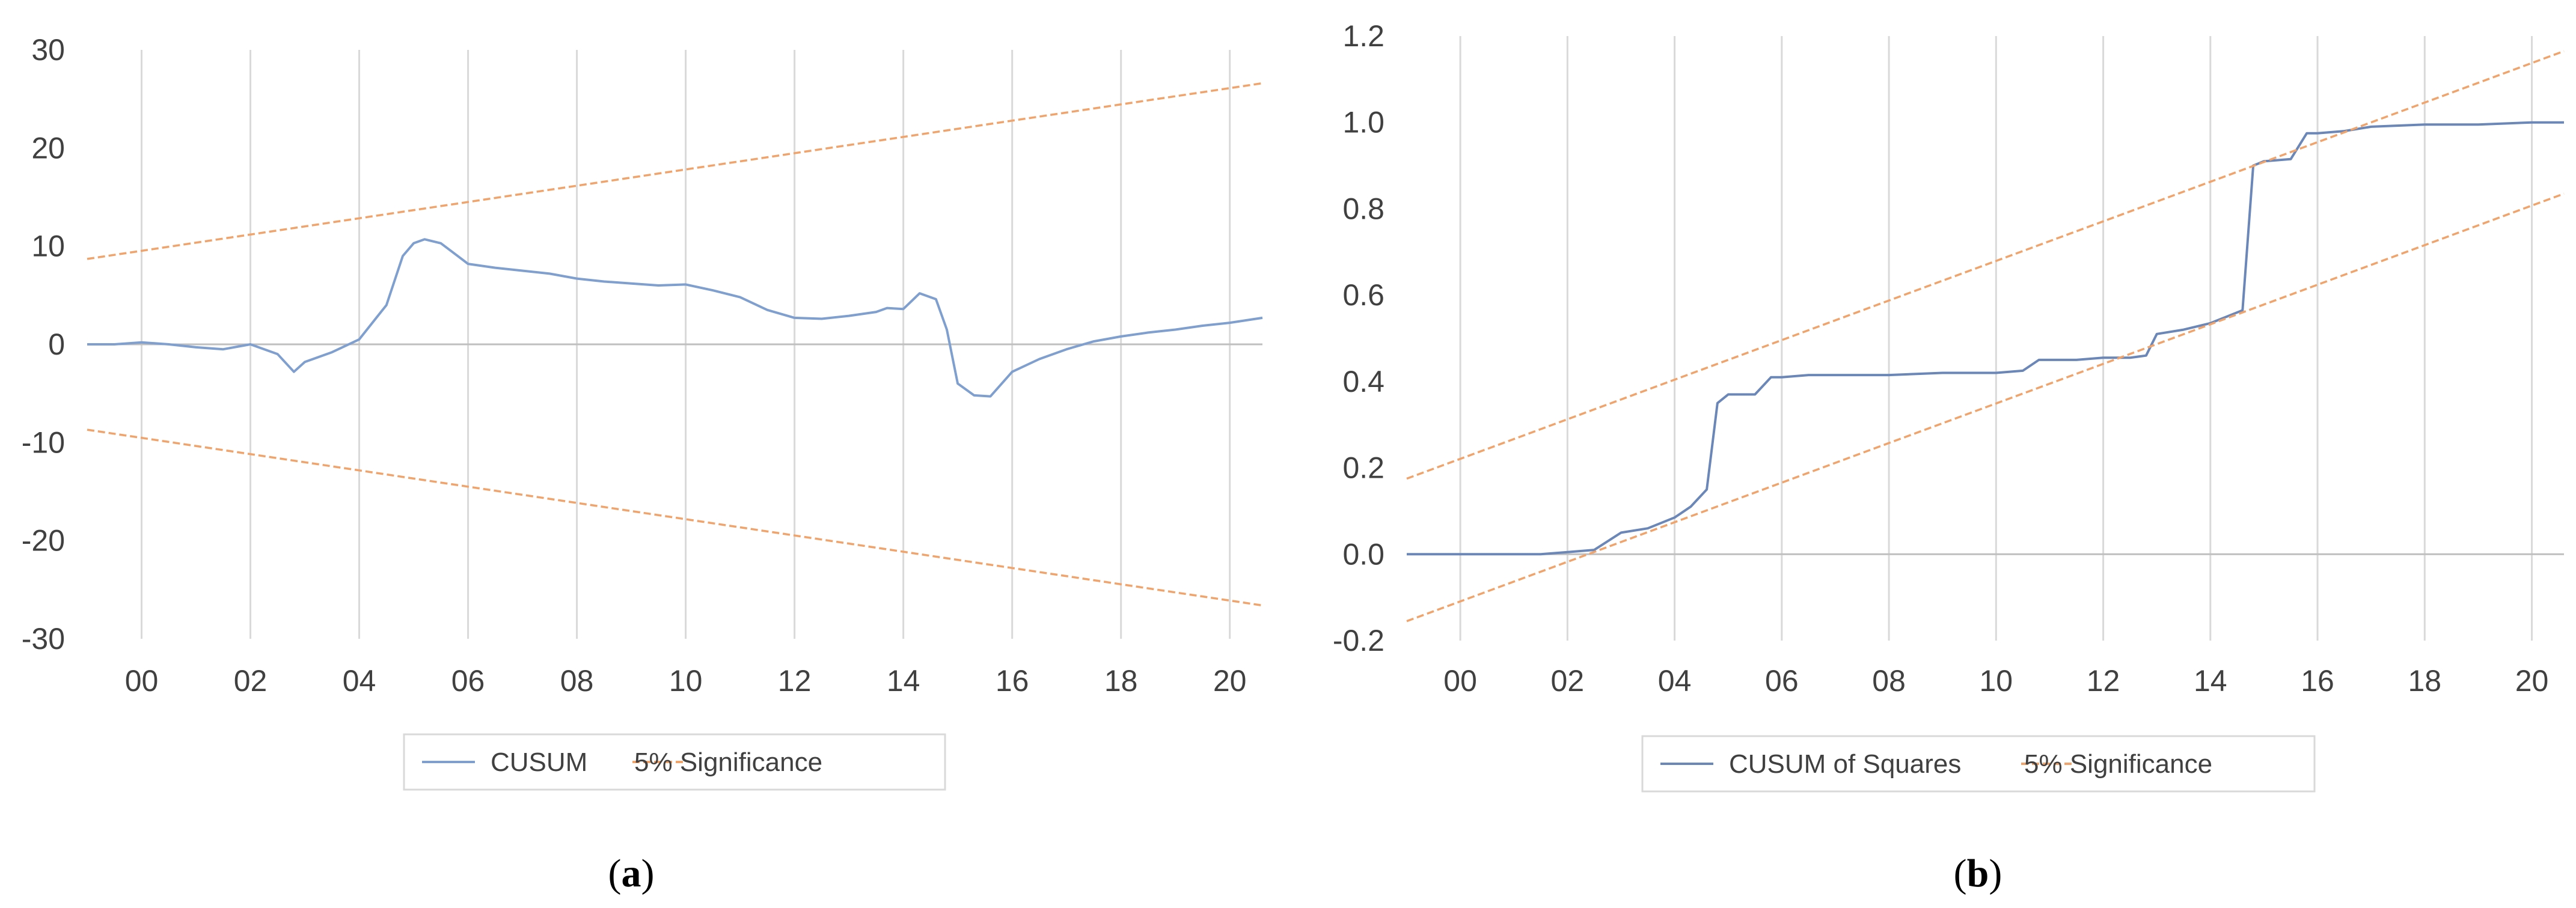  Describe the element at coordinates (1363, 295) in the screenshot. I see `y-tick-label: 0.6` at that location.